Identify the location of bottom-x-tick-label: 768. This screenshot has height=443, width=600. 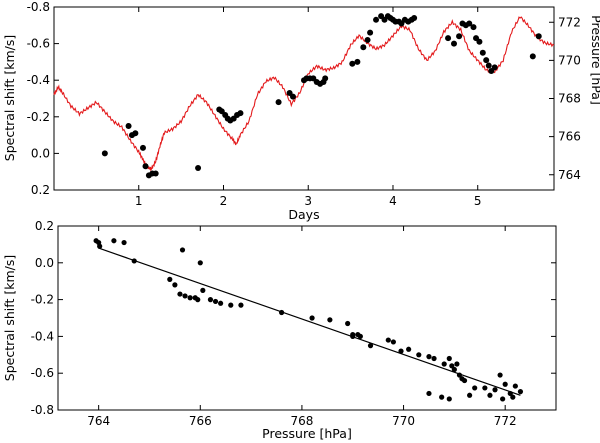
(301, 421).